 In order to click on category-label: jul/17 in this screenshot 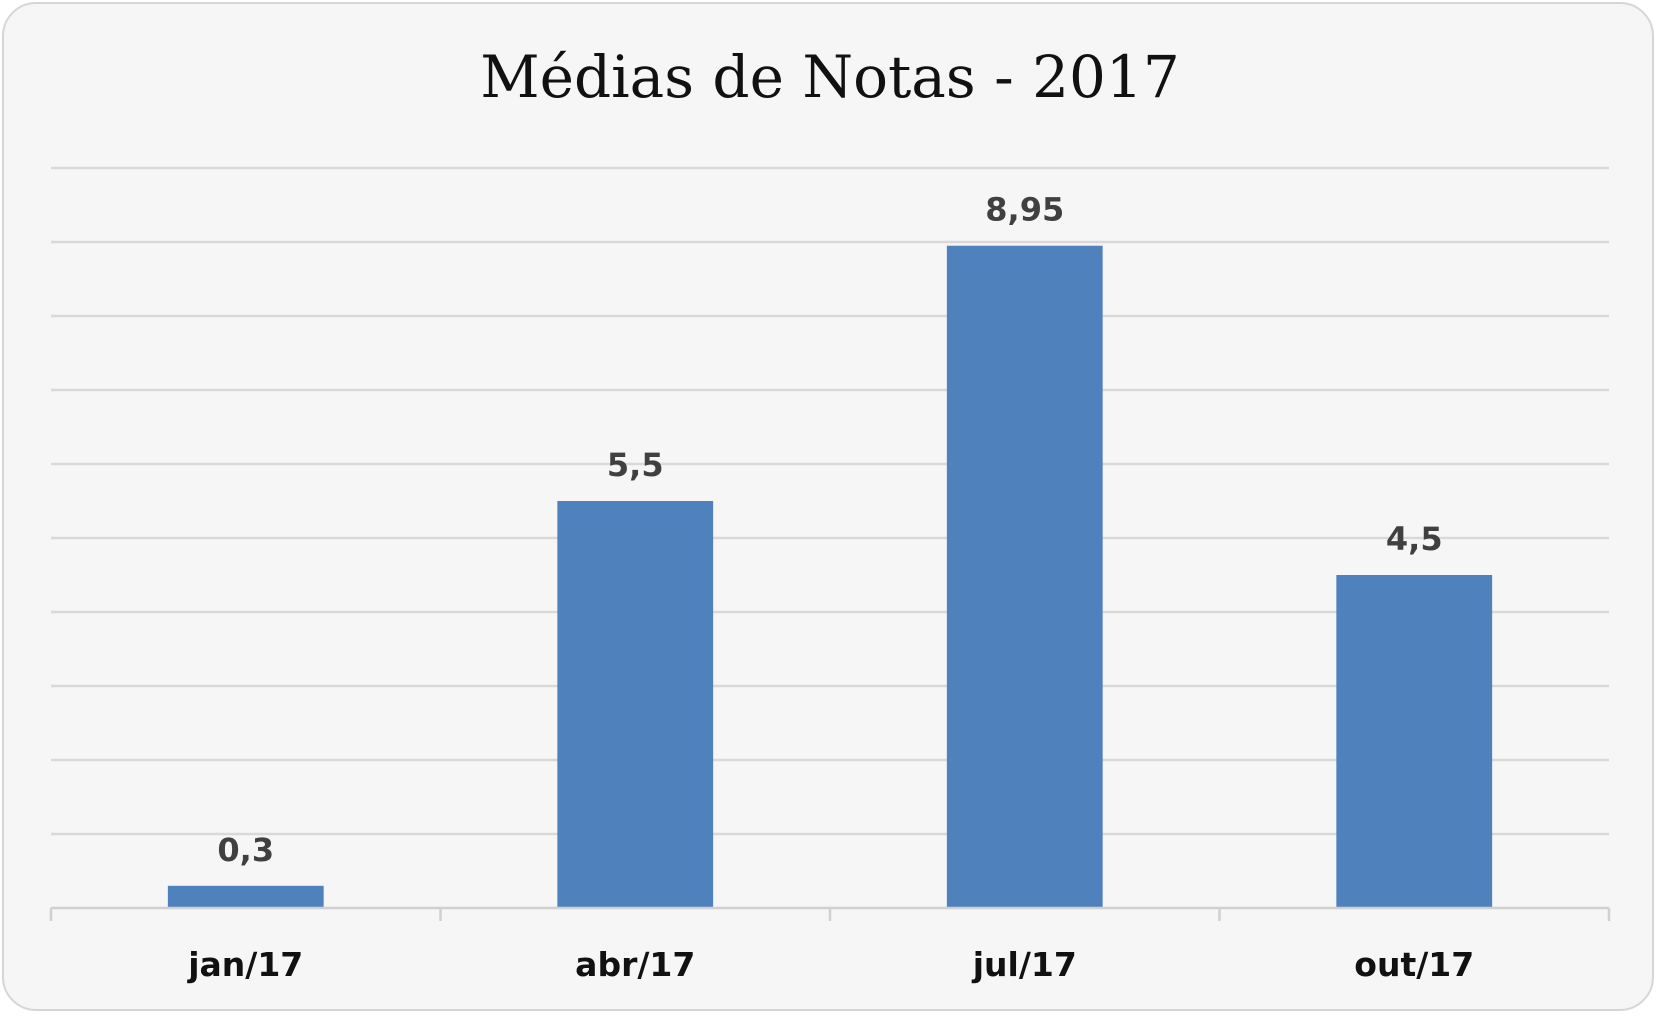, I will do `click(1024, 964)`.